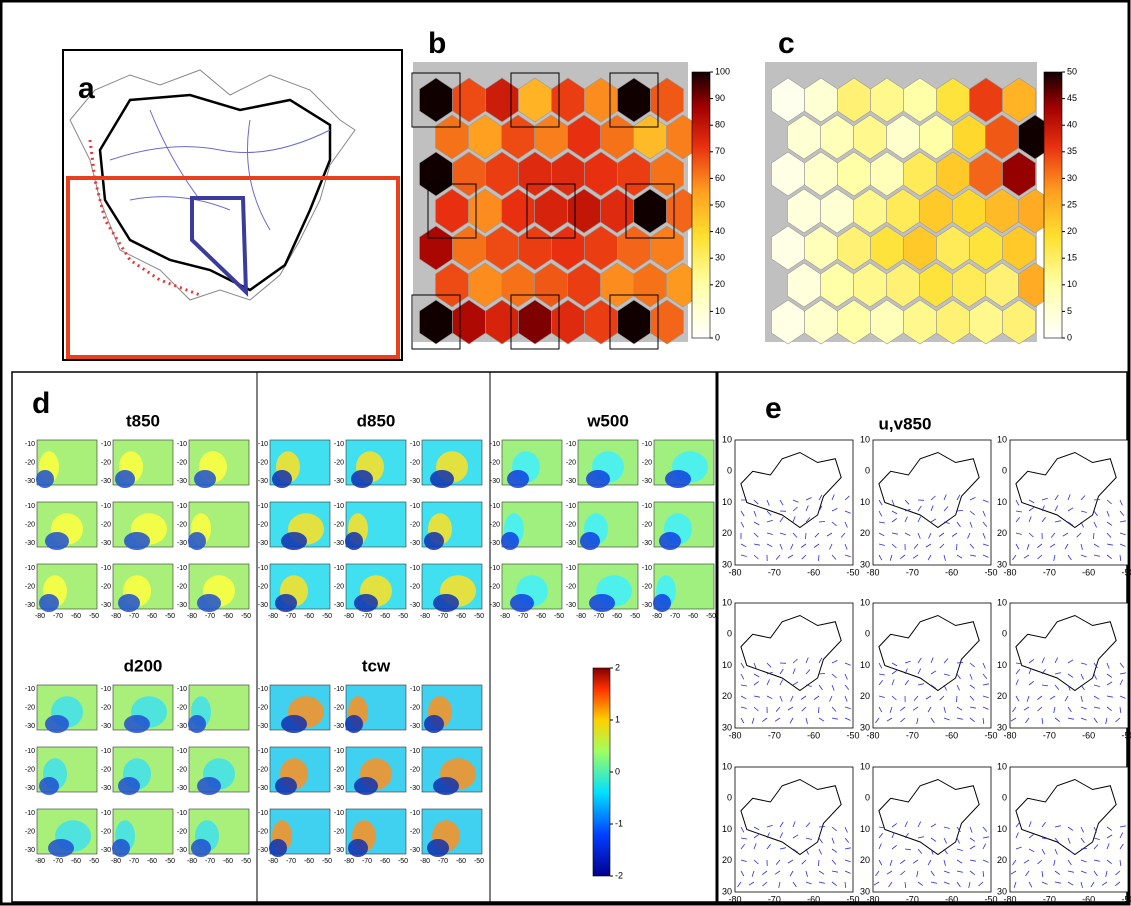 The image size is (1131, 906). I want to click on colorbar-tick-label: -1, so click(619, 823).